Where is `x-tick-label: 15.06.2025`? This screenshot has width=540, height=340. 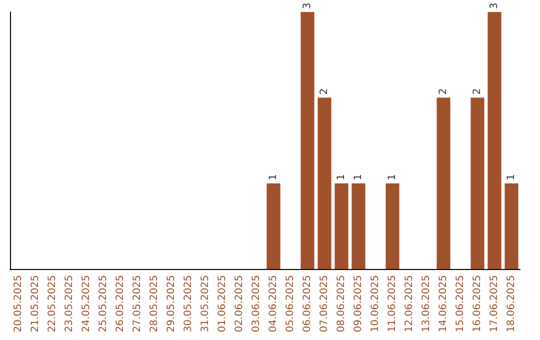
x-tick-label: 15.06.2025 is located at coordinates (460, 303).